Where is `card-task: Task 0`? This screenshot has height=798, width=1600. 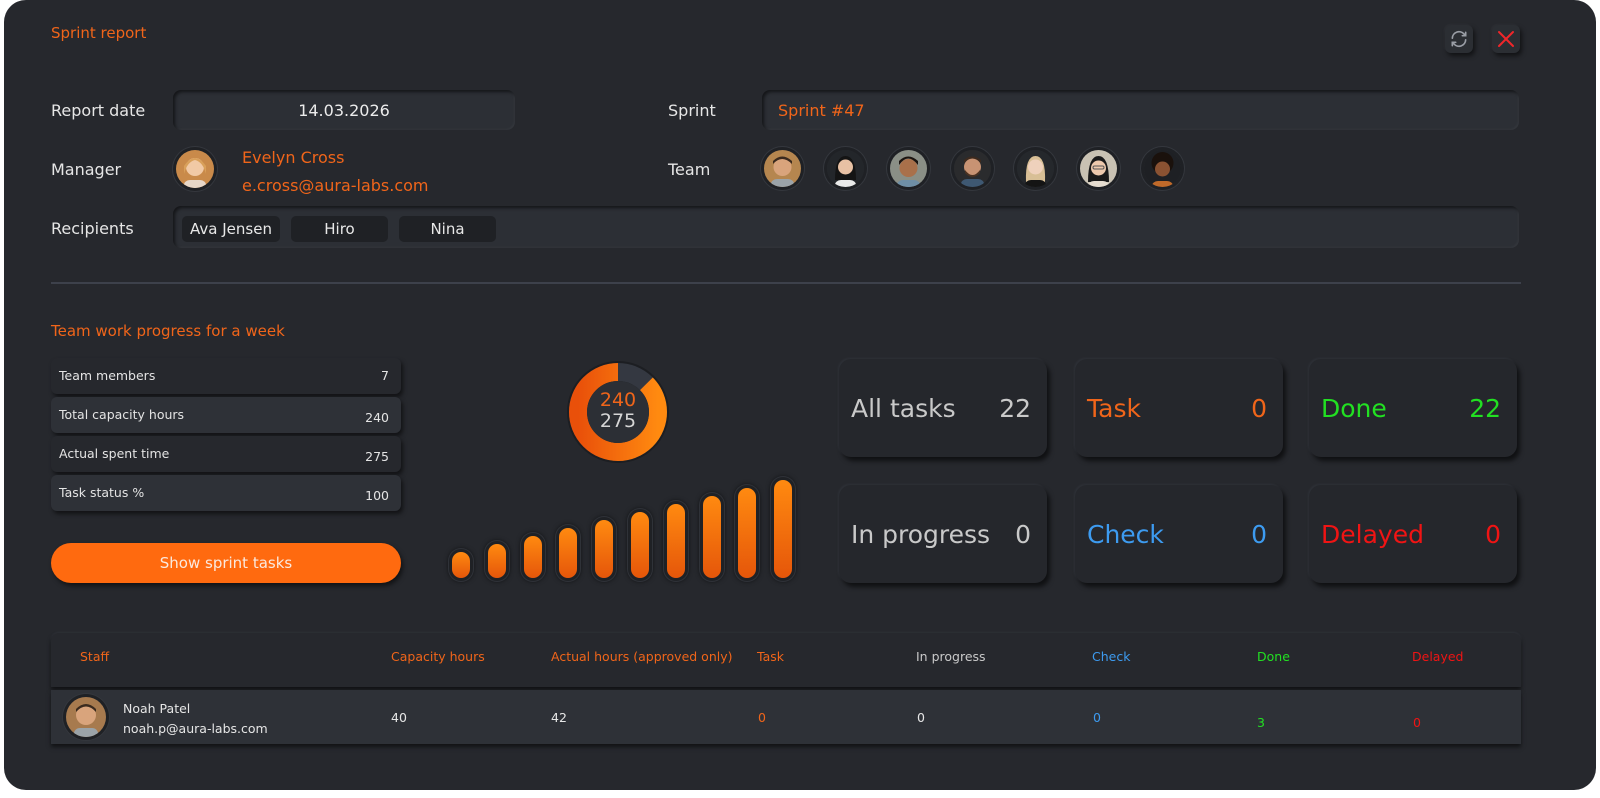
card-task: Task 0 is located at coordinates (1179, 408).